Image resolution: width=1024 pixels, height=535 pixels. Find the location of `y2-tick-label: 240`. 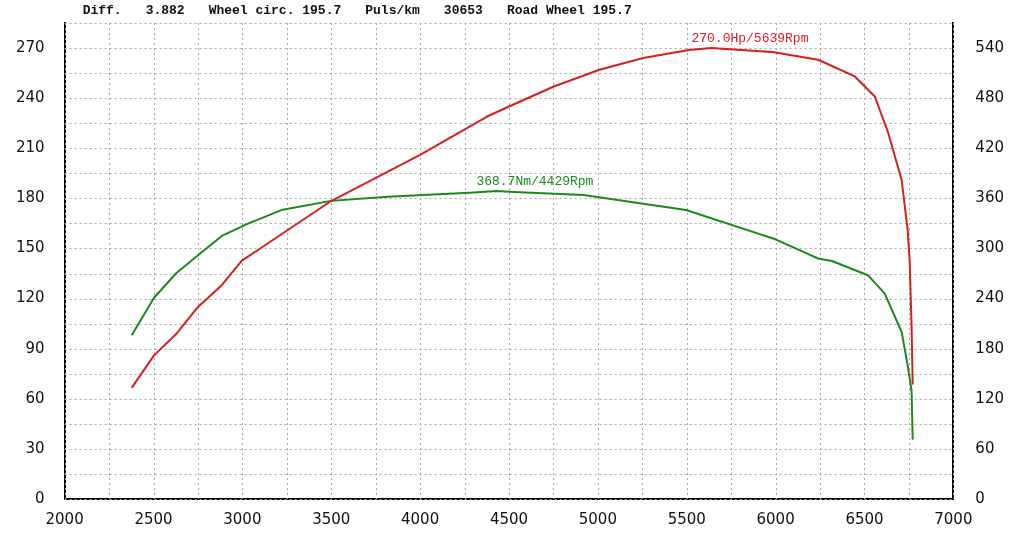

y2-tick-label: 240 is located at coordinates (990, 297).